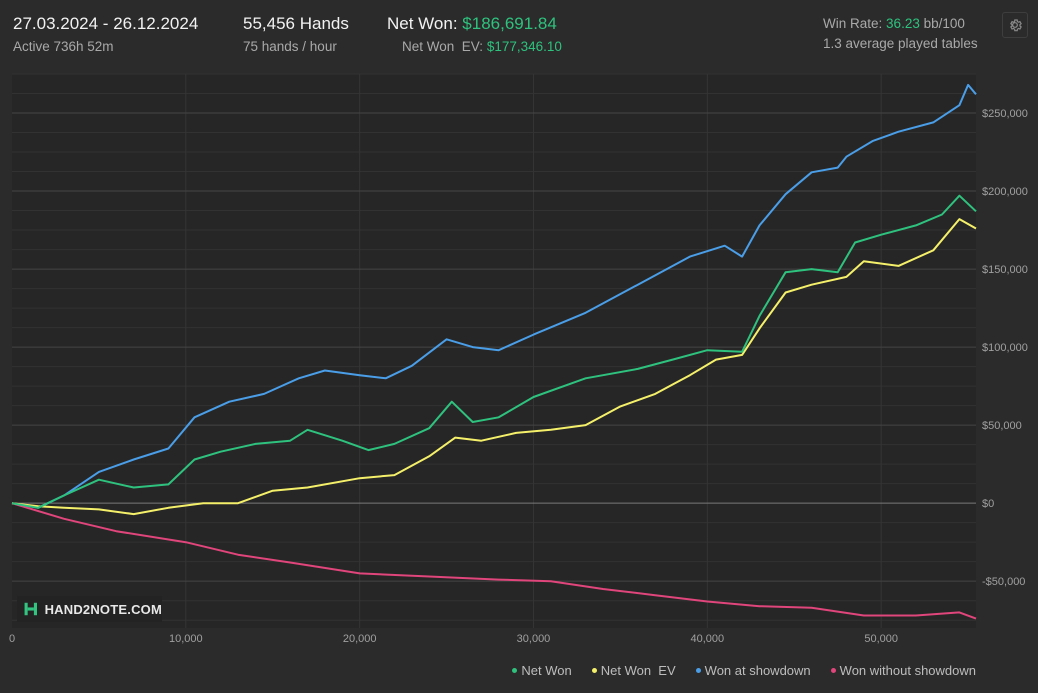 The width and height of the screenshot is (1038, 693). I want to click on x-tick-label: 20,000, so click(360, 639).